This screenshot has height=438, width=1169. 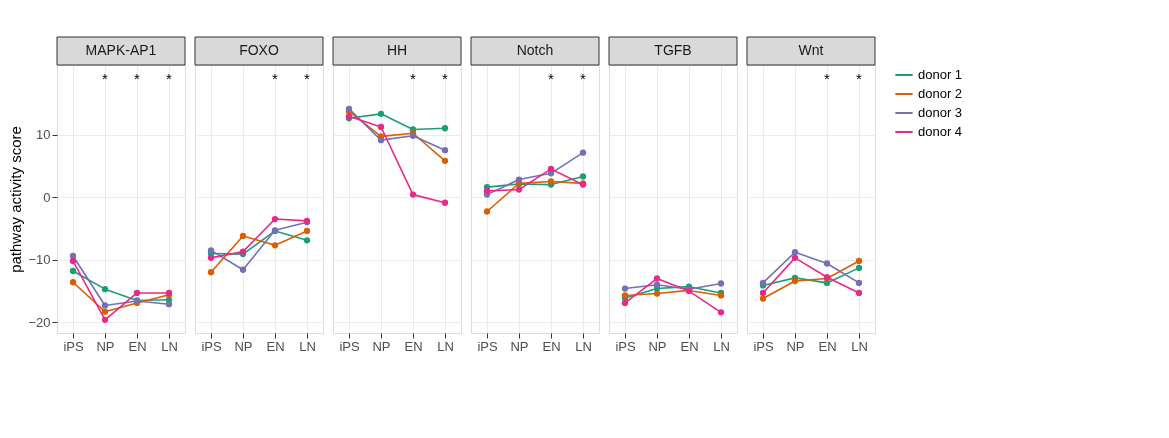 What do you see at coordinates (259, 50) in the screenshot?
I see `chart-title: FOXO` at bounding box center [259, 50].